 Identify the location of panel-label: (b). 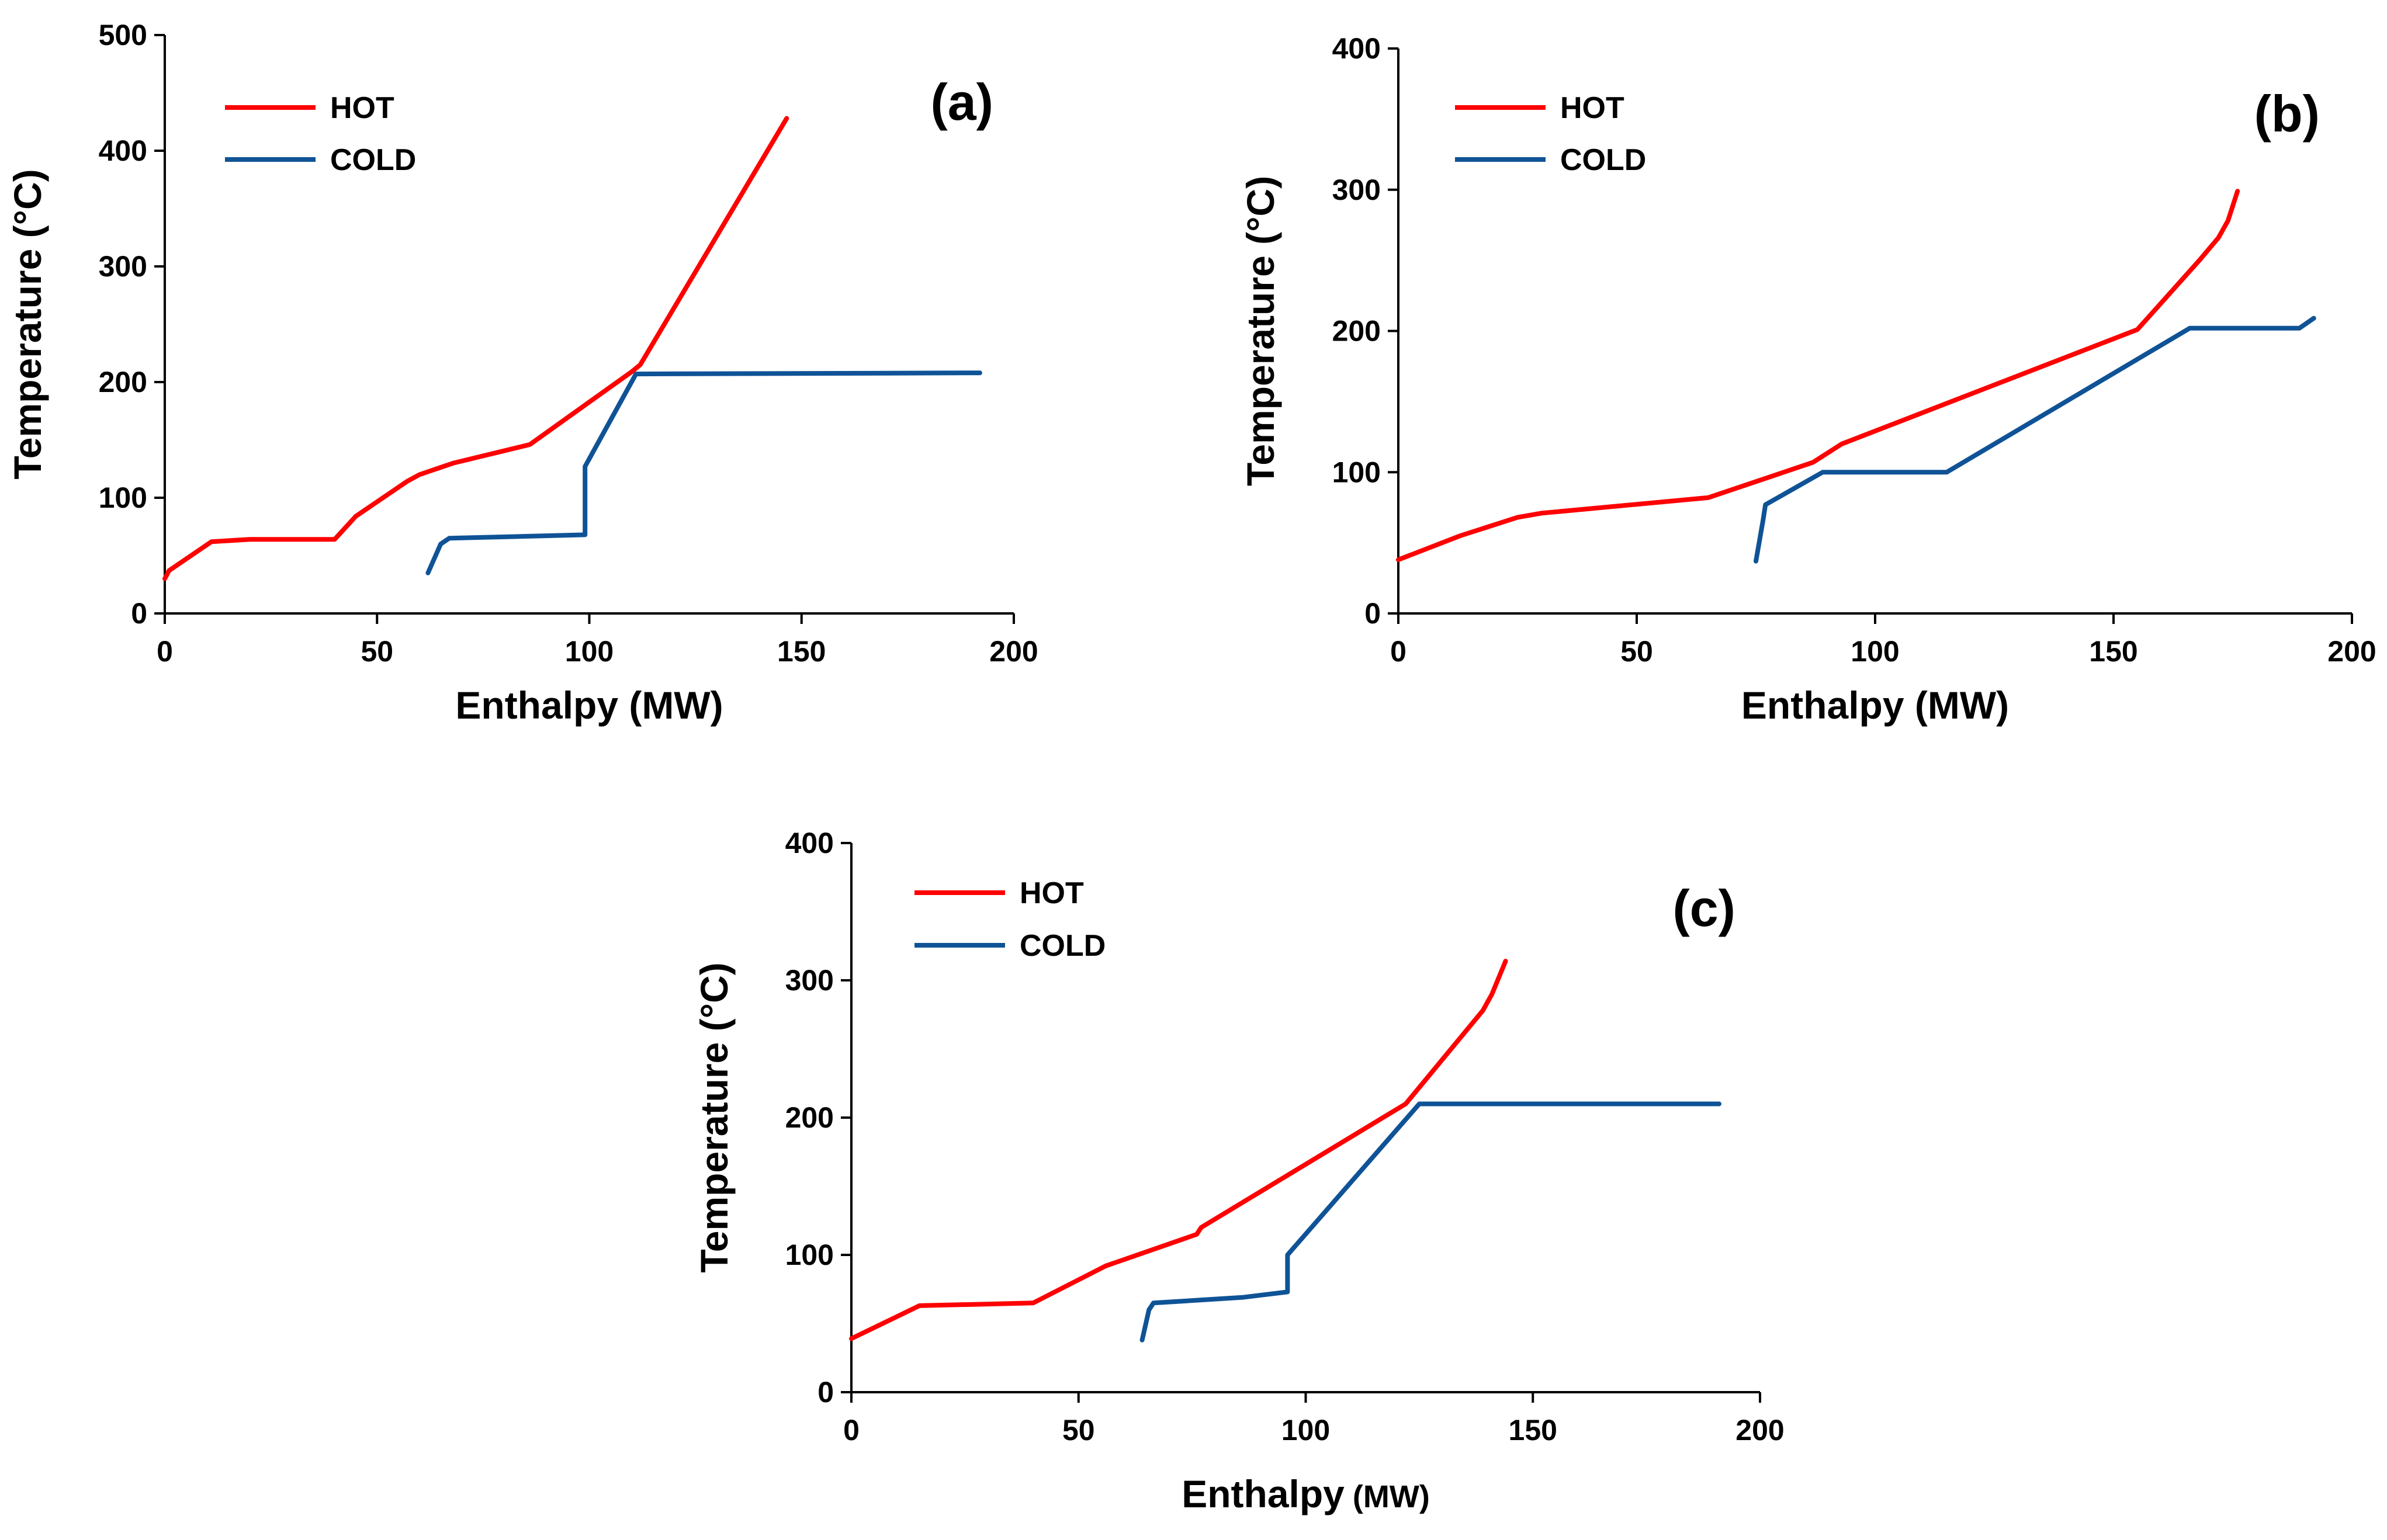
(2287, 114).